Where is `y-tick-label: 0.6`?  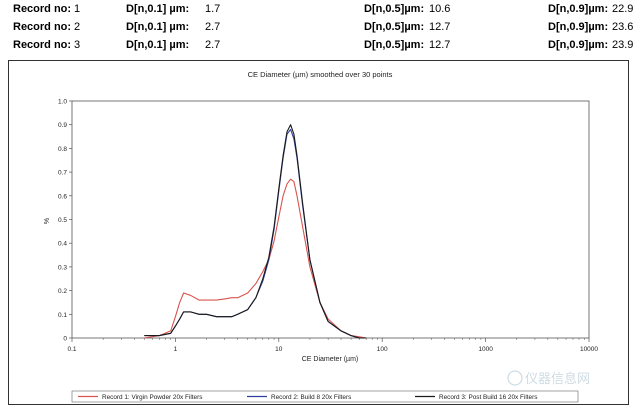
y-tick-label: 0.6 is located at coordinates (62, 196).